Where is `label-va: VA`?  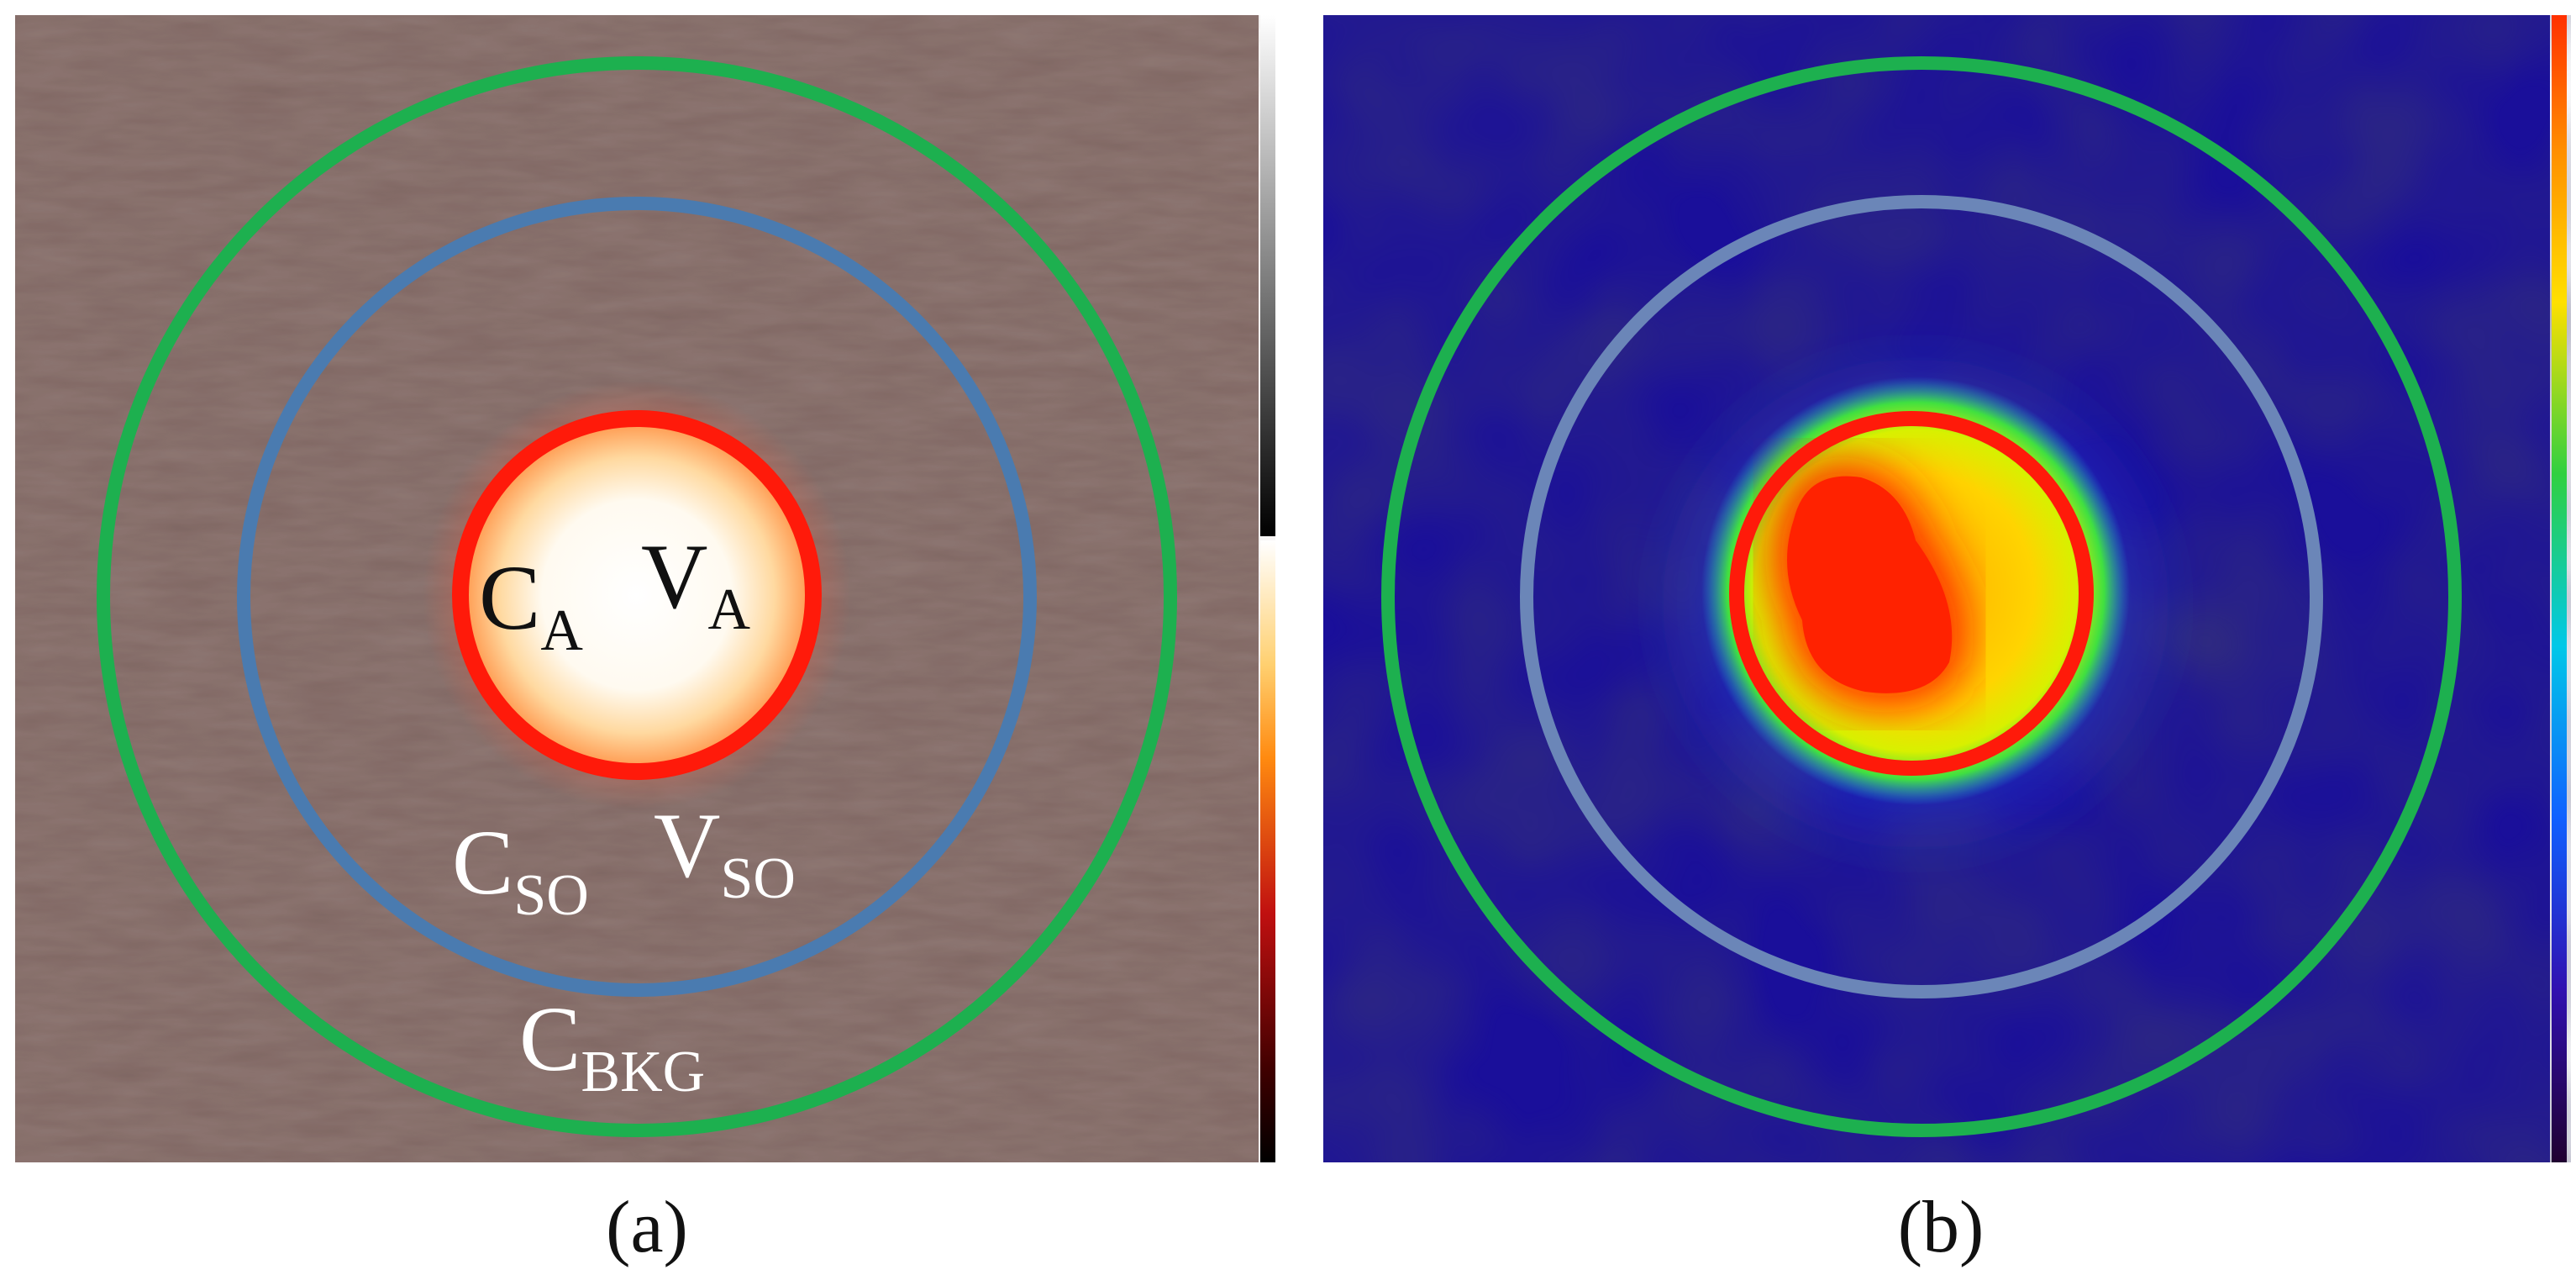
label-va: VA is located at coordinates (695, 583).